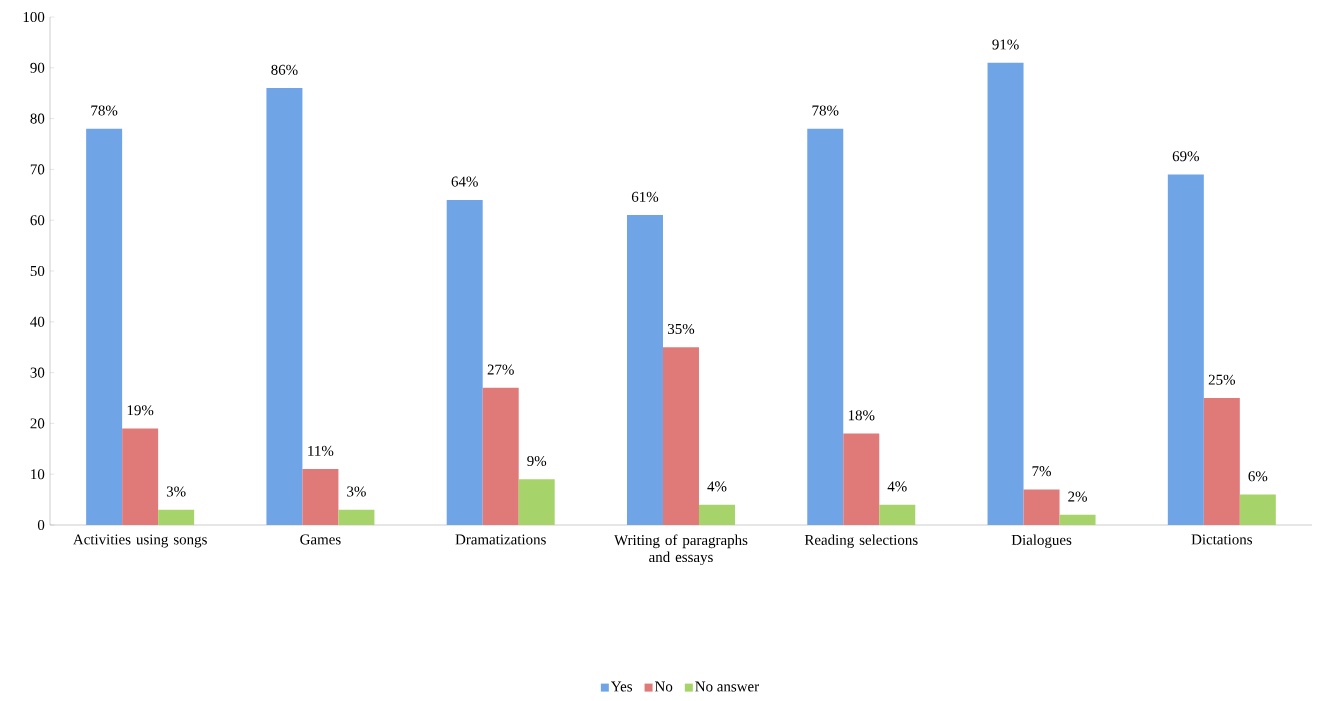 The width and height of the screenshot is (1321, 701). I want to click on data-label: 2%, so click(1077, 496).